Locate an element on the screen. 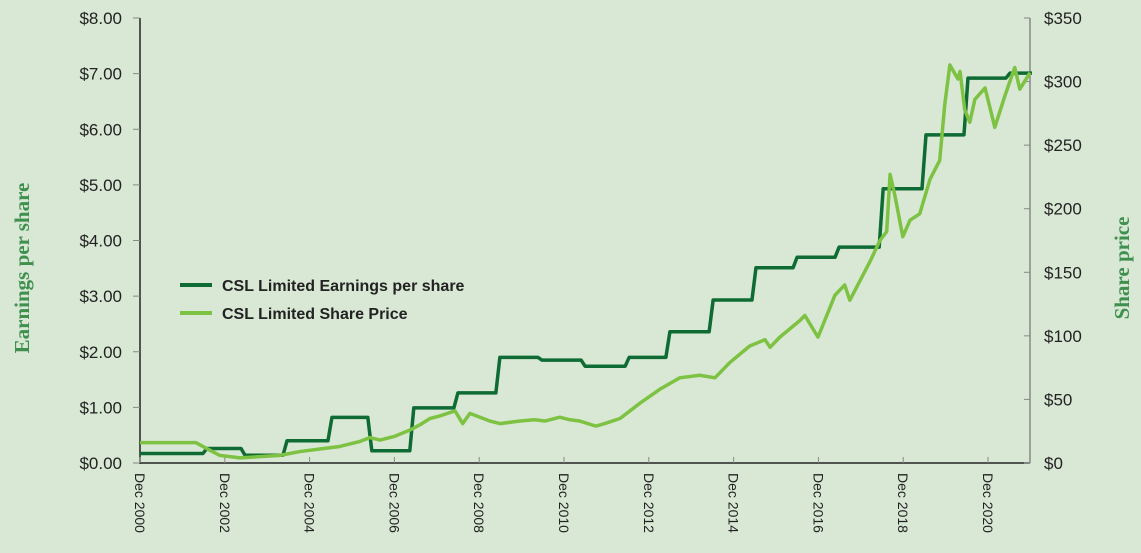 The height and width of the screenshot is (553, 1141). left-axis-title: Earnings per share is located at coordinates (22, 268).